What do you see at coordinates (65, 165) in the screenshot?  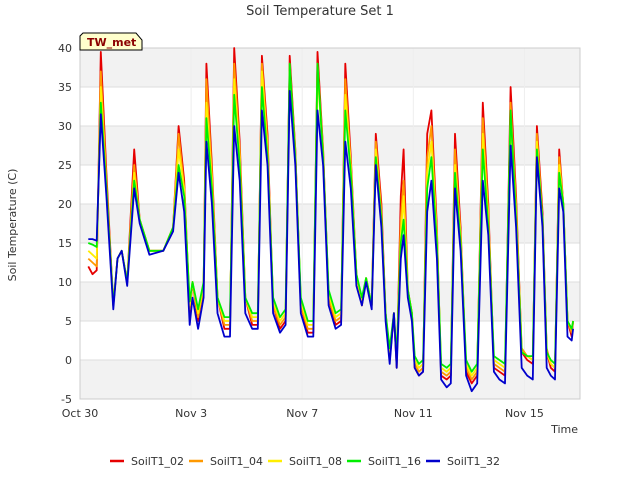 I see `y-tick-label: 25` at bounding box center [65, 165].